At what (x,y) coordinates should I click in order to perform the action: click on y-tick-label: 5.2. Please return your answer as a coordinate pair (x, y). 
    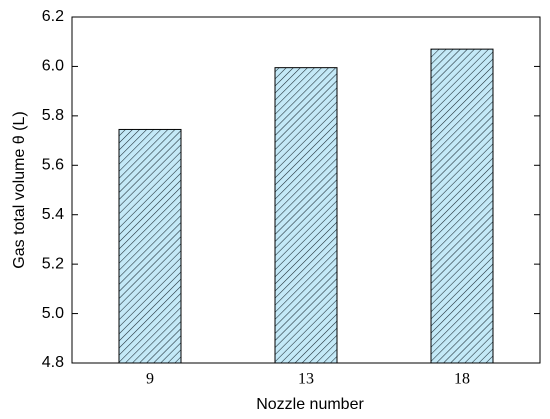
    Looking at the image, I should click on (53, 263).